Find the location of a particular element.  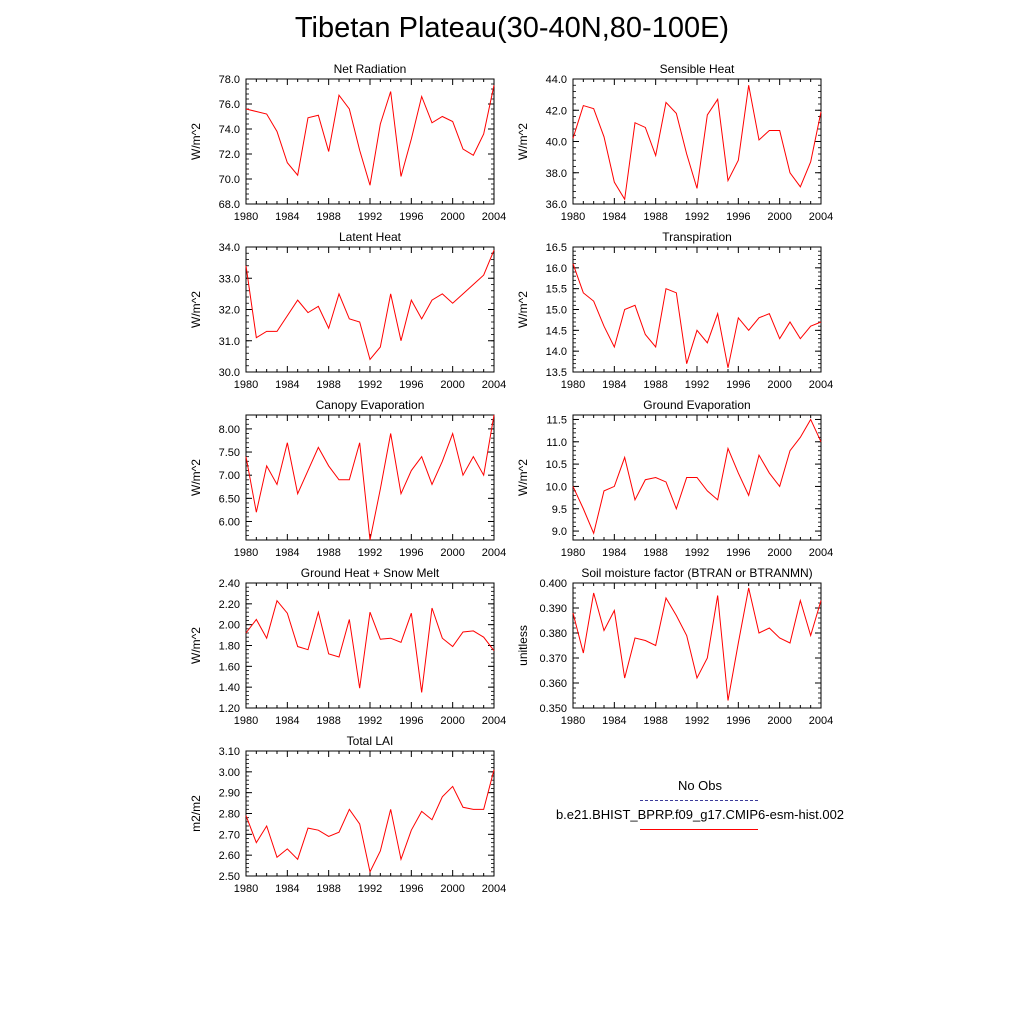

plot-frame is located at coordinates (370, 813).